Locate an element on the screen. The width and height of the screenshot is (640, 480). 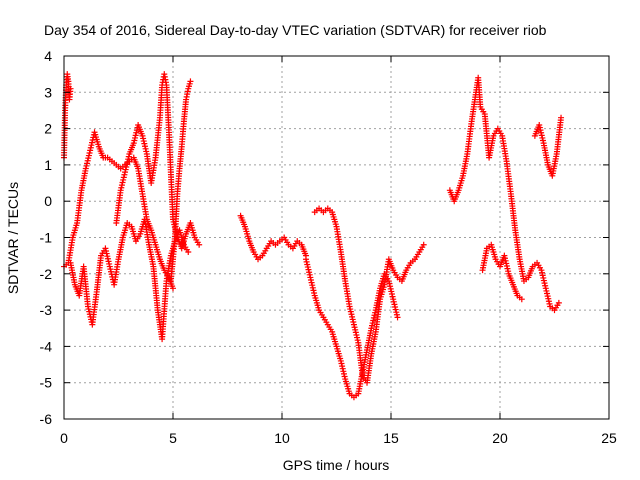
series-trace-h is located at coordinates (369, 295).